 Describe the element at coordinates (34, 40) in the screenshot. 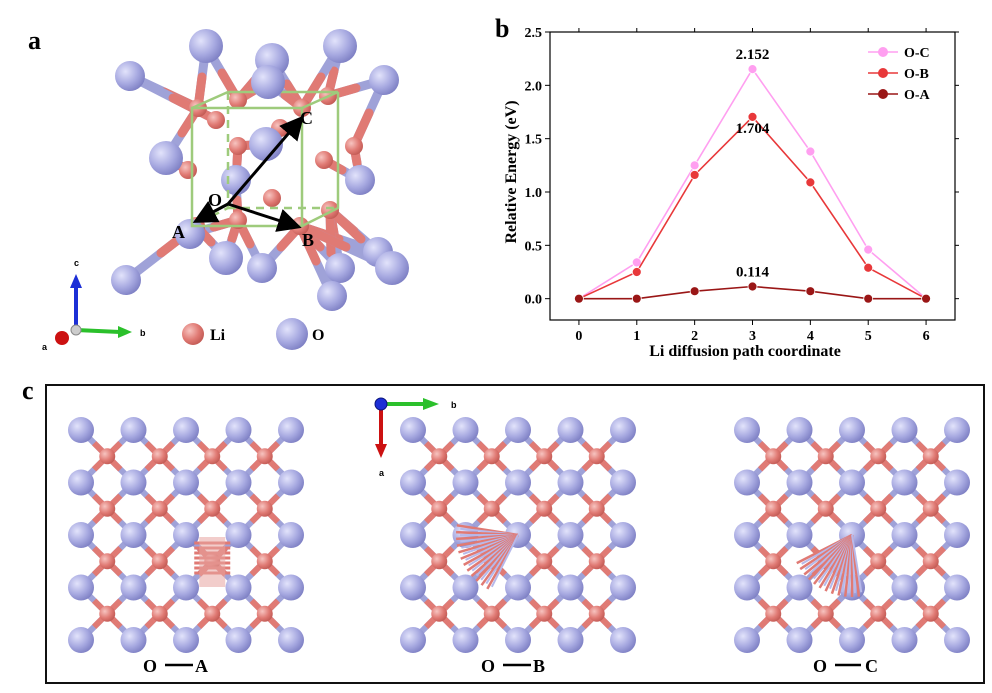

I see `panel-a-letter: a` at that location.